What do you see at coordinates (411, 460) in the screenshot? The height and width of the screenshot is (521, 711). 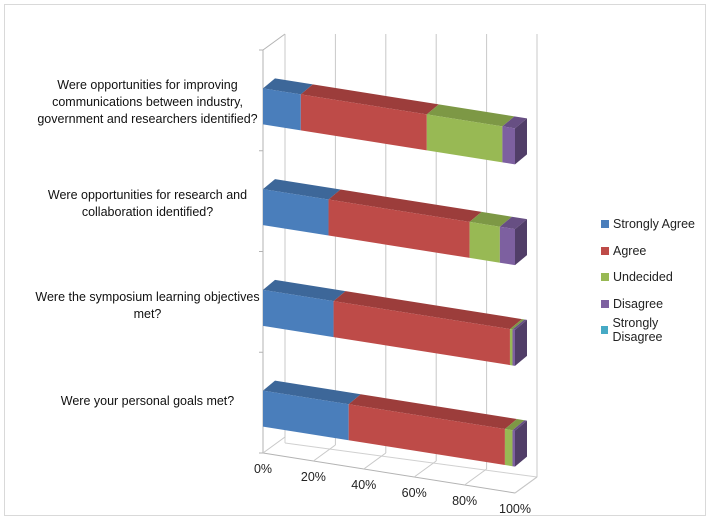 I see `axis-floor-back` at bounding box center [411, 460].